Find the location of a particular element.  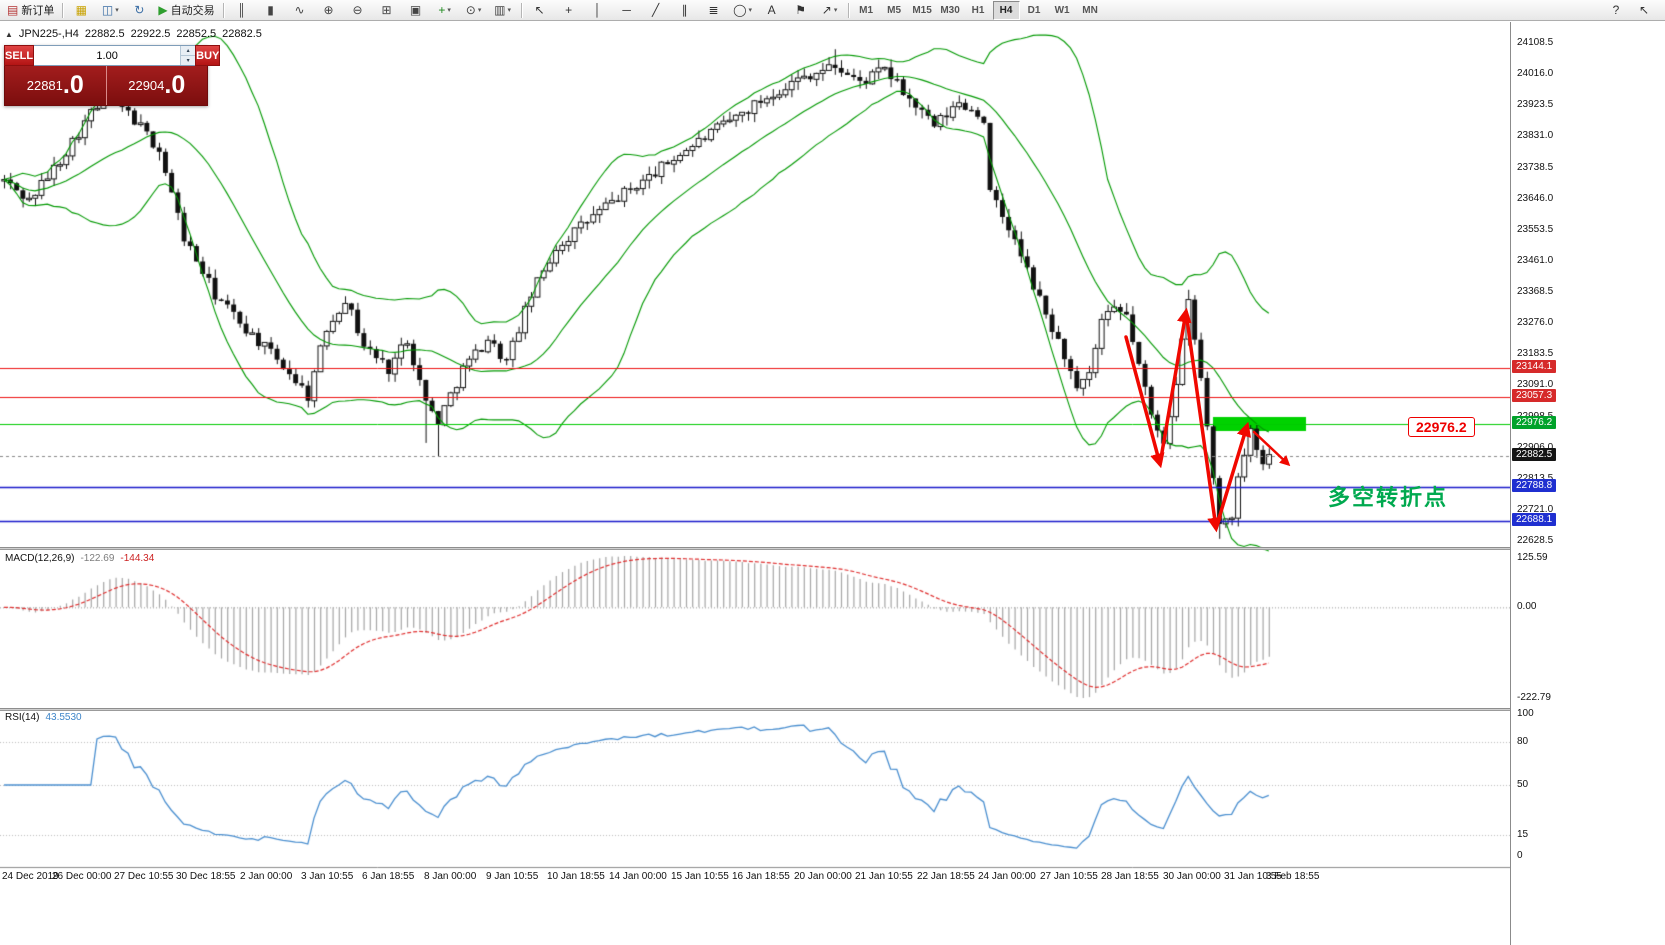

sell-price: 22881.0 is located at coordinates (55, 85).